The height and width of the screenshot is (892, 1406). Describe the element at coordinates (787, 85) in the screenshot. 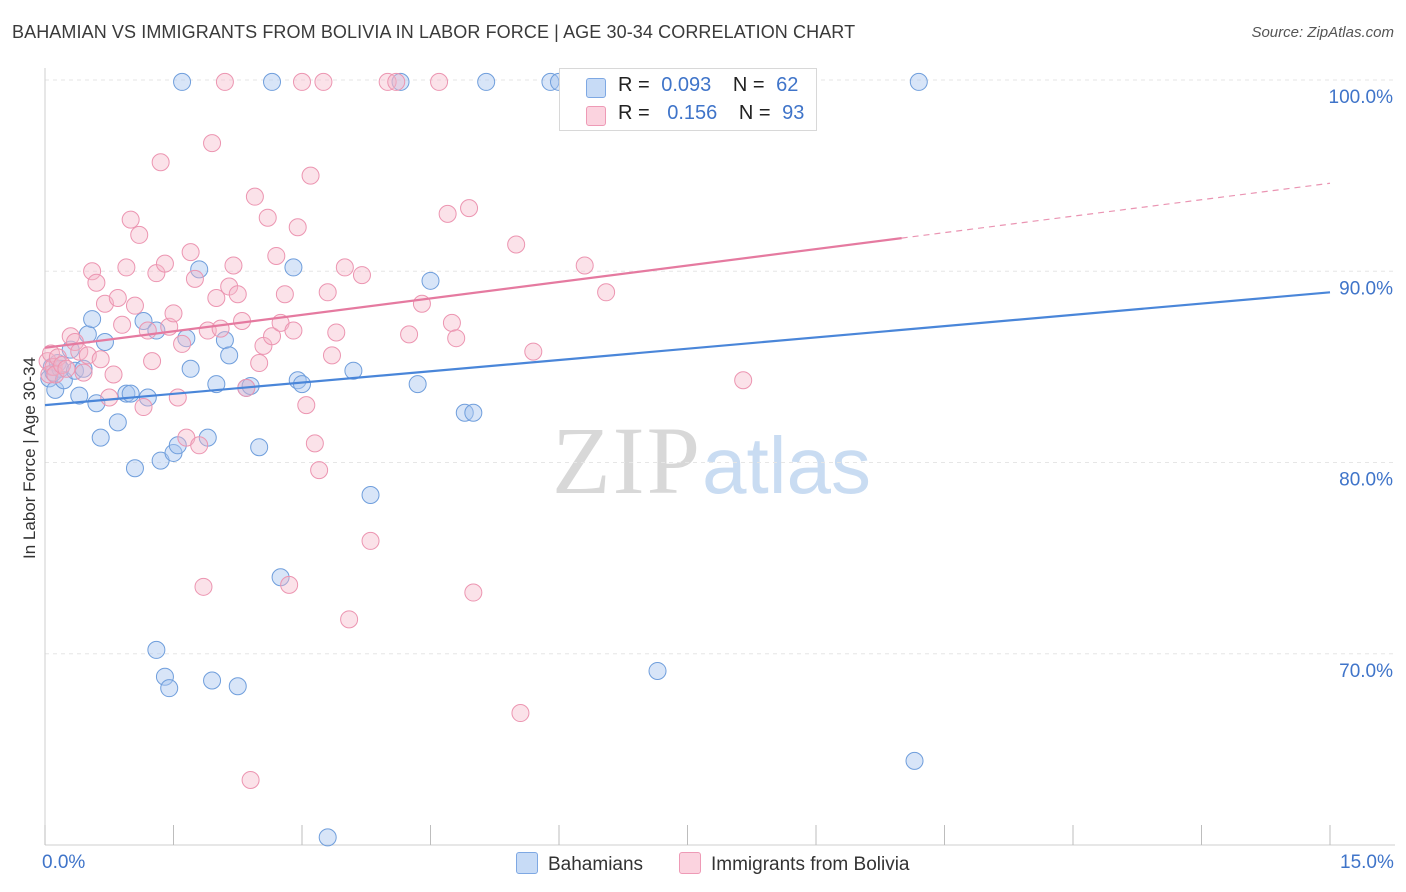

I see `legend-n-value: 62` at that location.